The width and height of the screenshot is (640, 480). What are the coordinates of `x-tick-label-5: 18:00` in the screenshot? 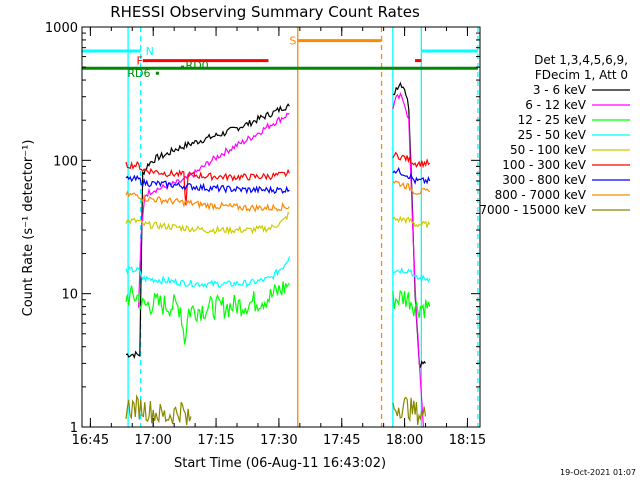 It's located at (404, 440).